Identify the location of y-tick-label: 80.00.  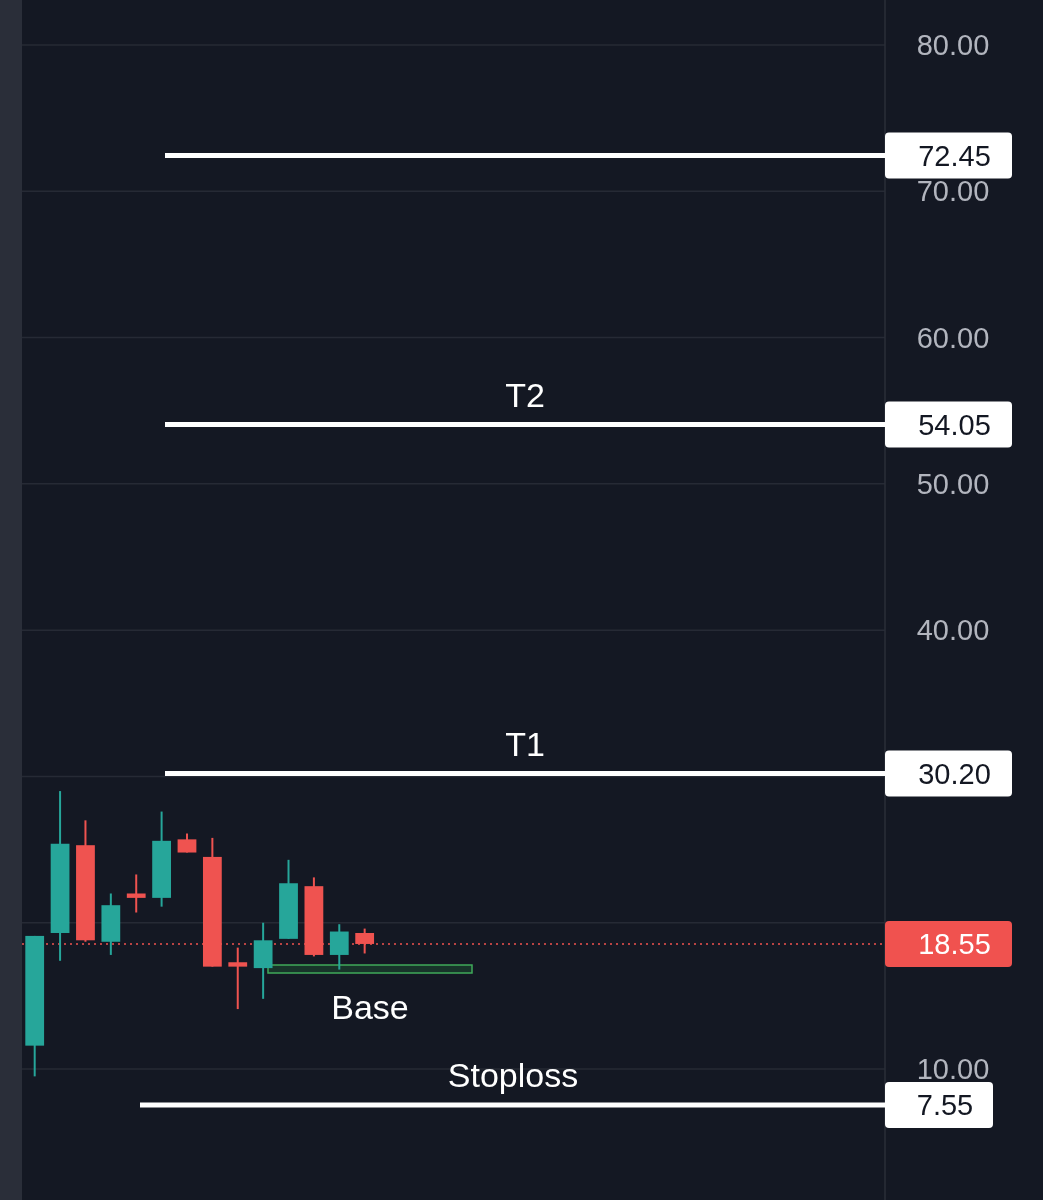
(953, 45).